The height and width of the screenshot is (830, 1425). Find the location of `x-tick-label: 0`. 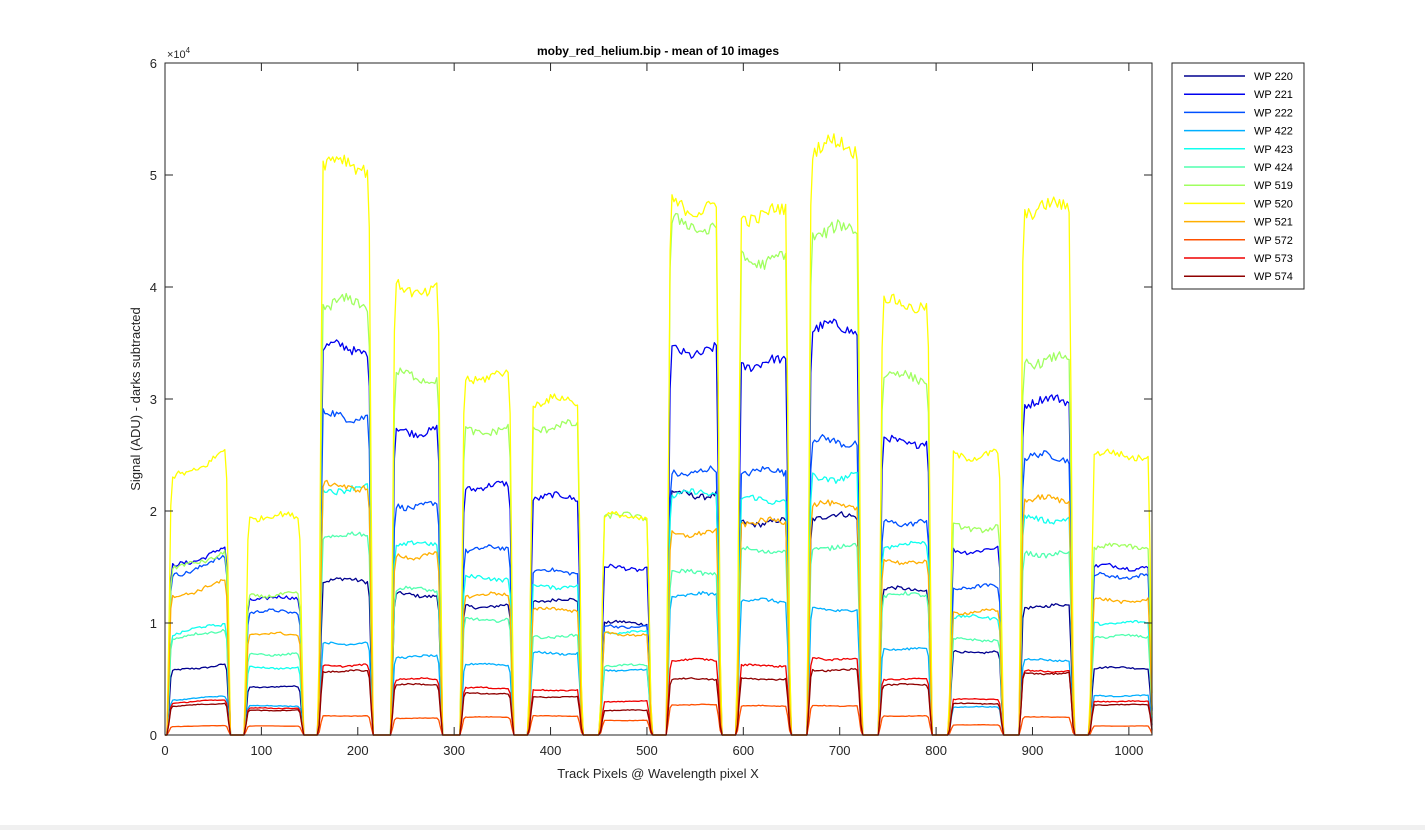

x-tick-label: 0 is located at coordinates (164, 750).